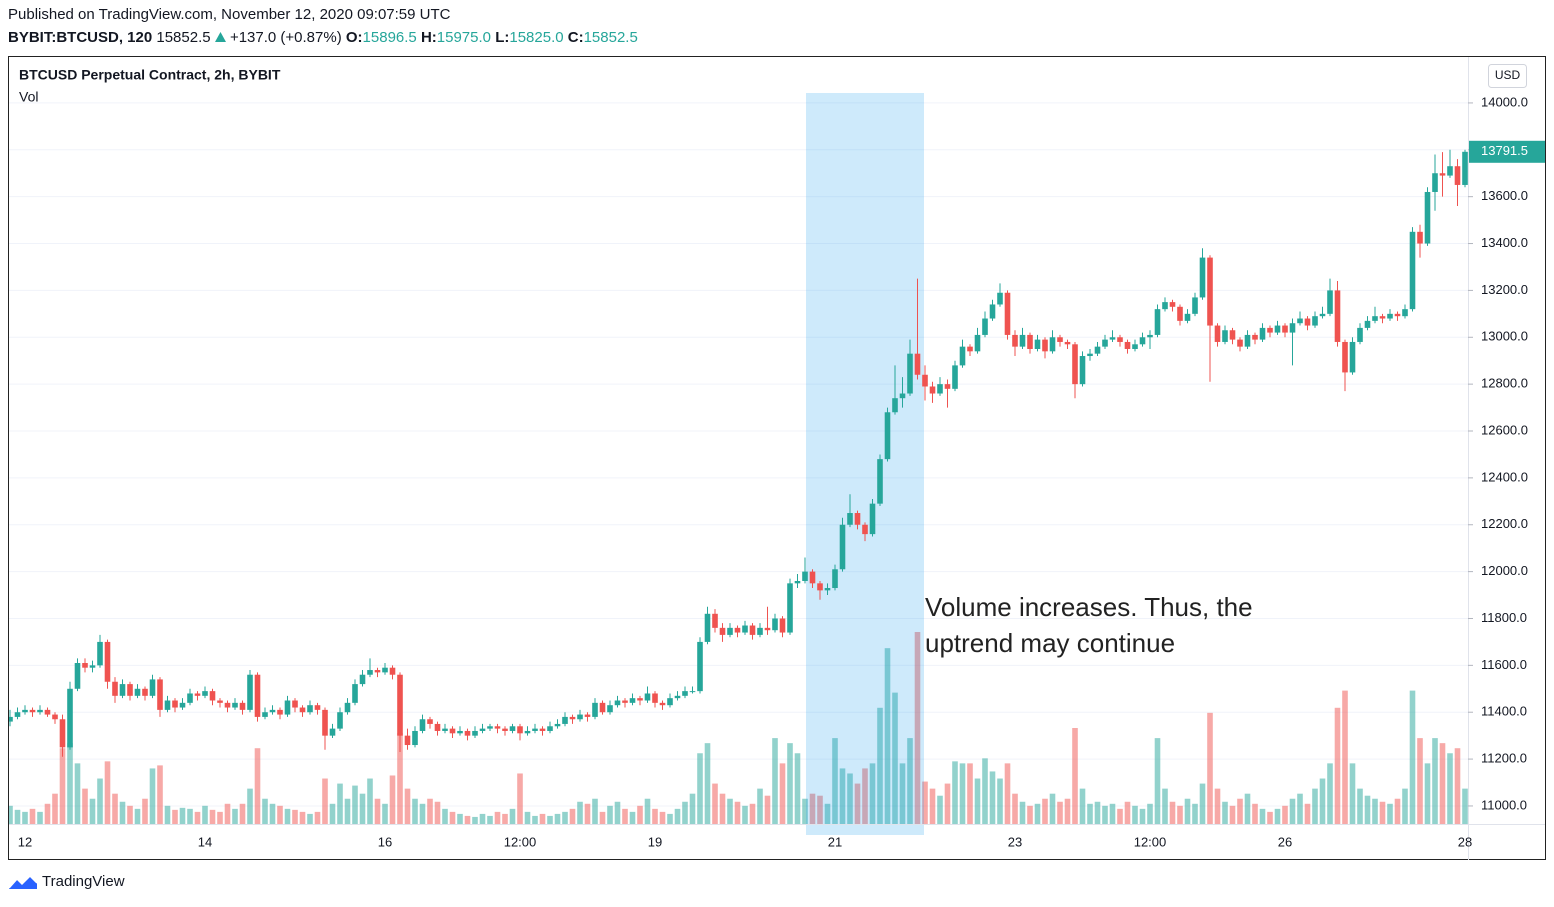 The image size is (1554, 907). I want to click on highlight-zone, so click(865, 464).